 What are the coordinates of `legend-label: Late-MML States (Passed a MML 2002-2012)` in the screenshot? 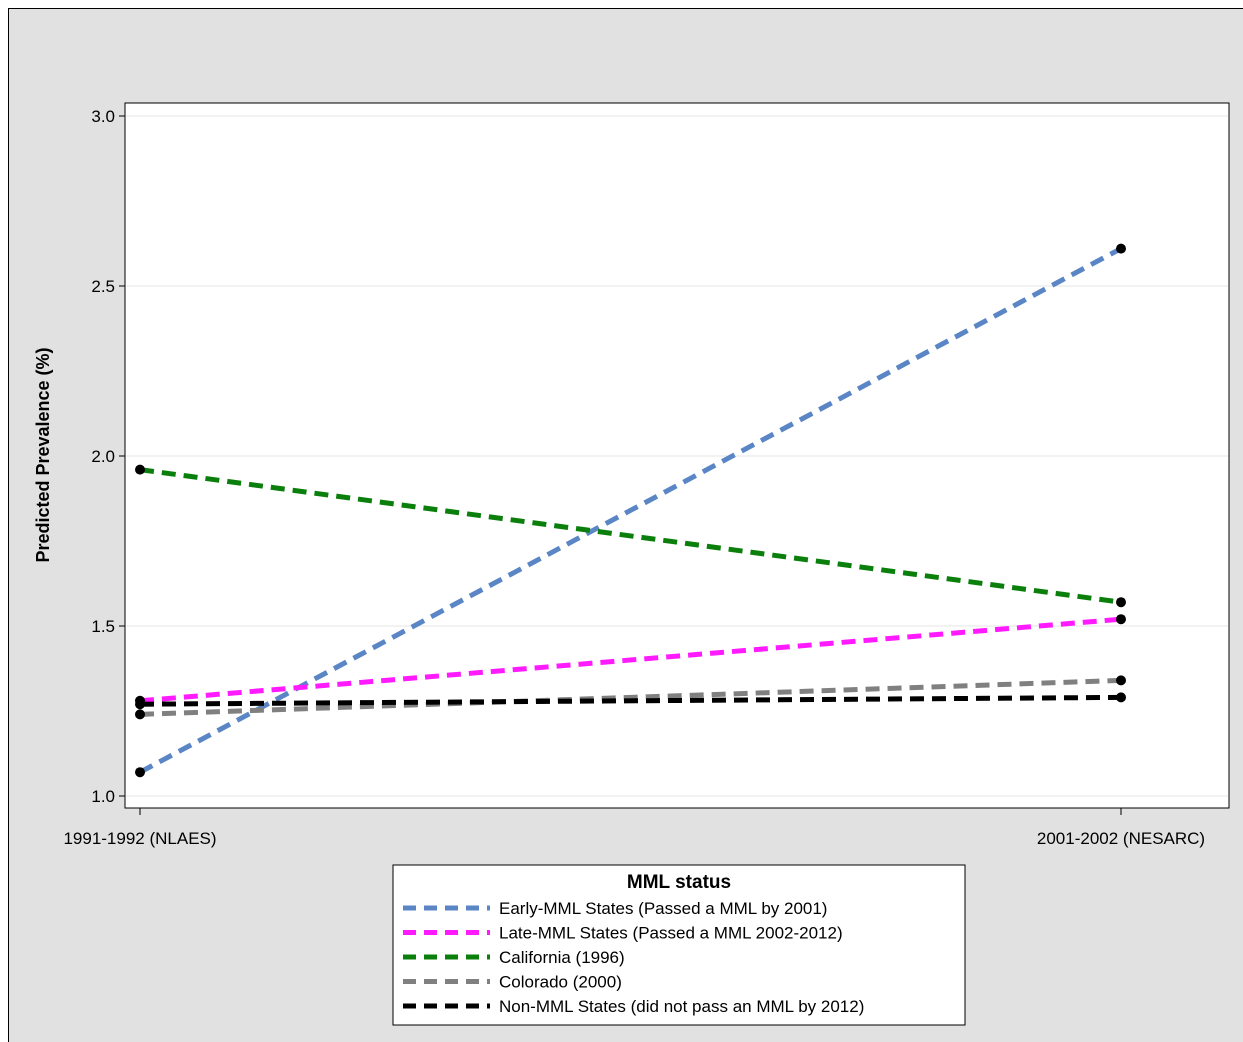 It's located at (671, 933).